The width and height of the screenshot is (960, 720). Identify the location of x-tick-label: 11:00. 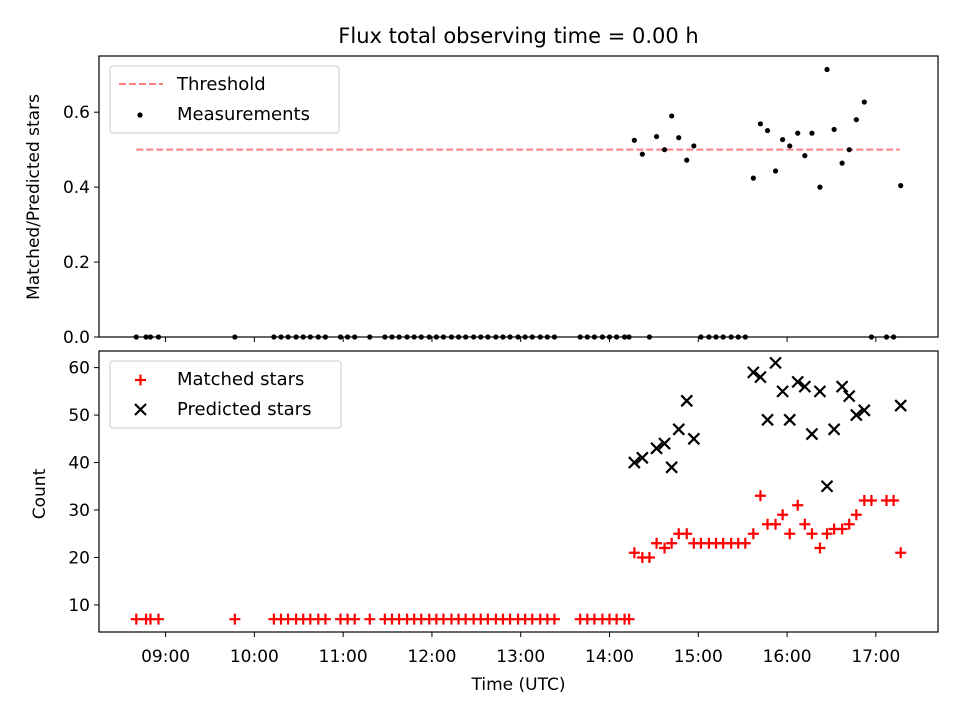
(343, 657).